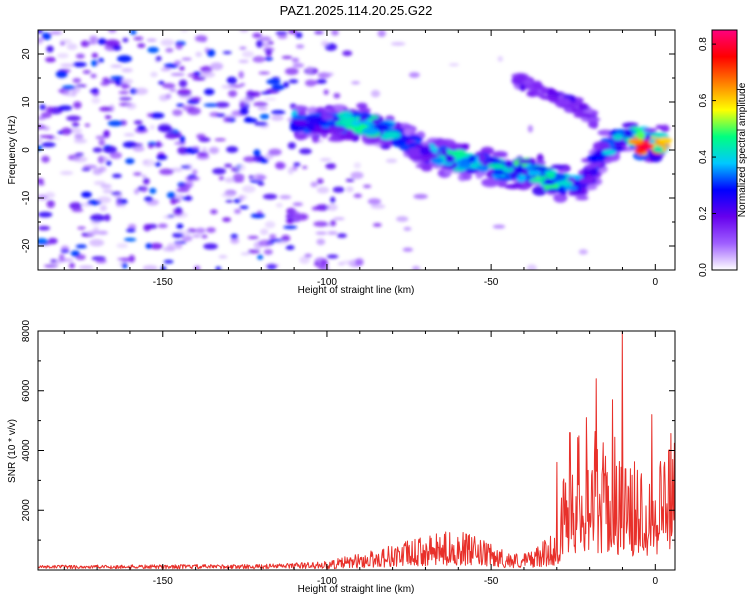  Describe the element at coordinates (491, 282) in the screenshot. I see `x-tick-label: -50` at that location.